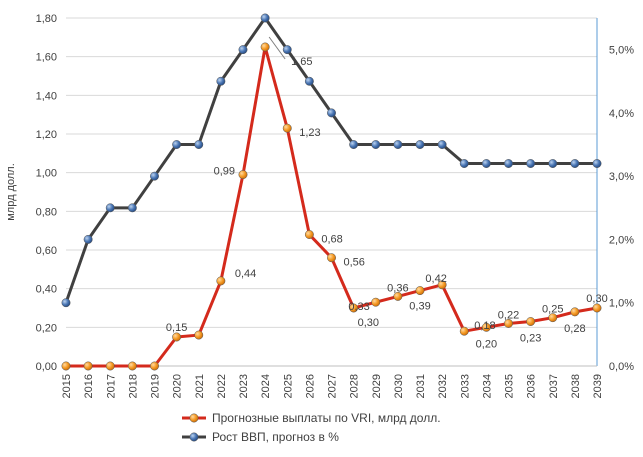  I want to click on x-tick-label: 2036, so click(532, 386).